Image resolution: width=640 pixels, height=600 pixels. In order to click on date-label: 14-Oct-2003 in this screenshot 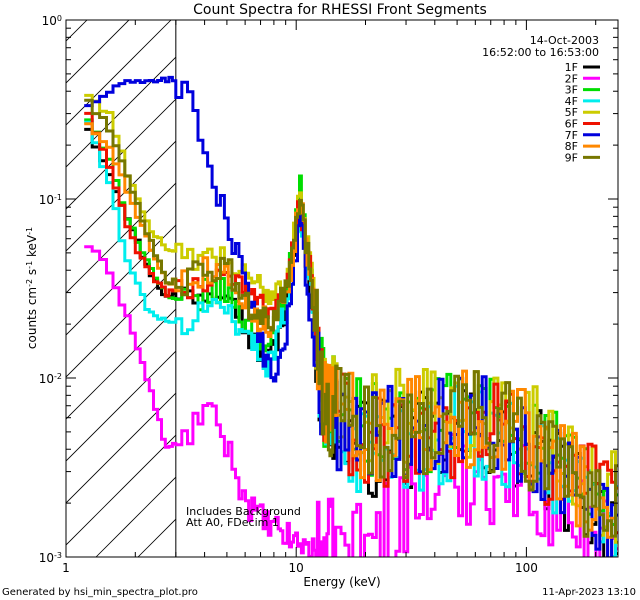, I will do `click(564, 40)`.